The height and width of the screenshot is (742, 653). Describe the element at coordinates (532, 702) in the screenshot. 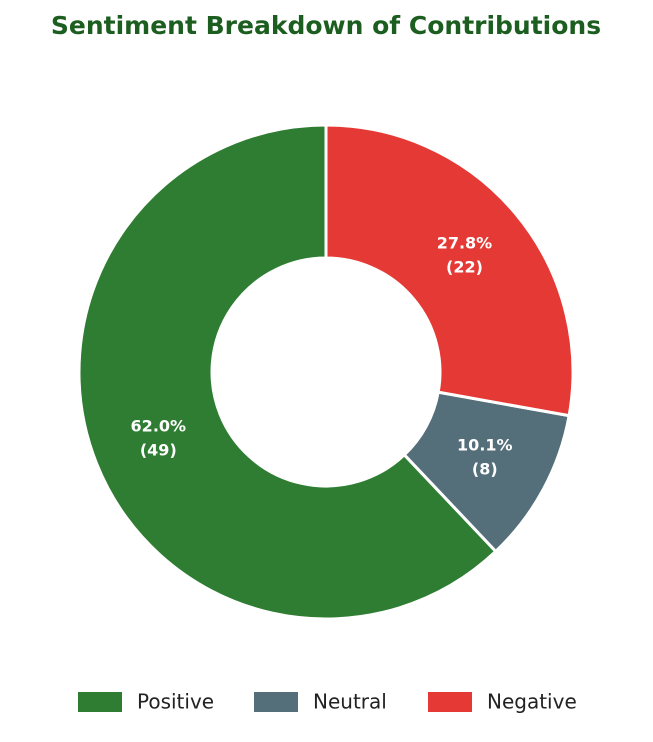

I see `legend-label: Negative` at that location.